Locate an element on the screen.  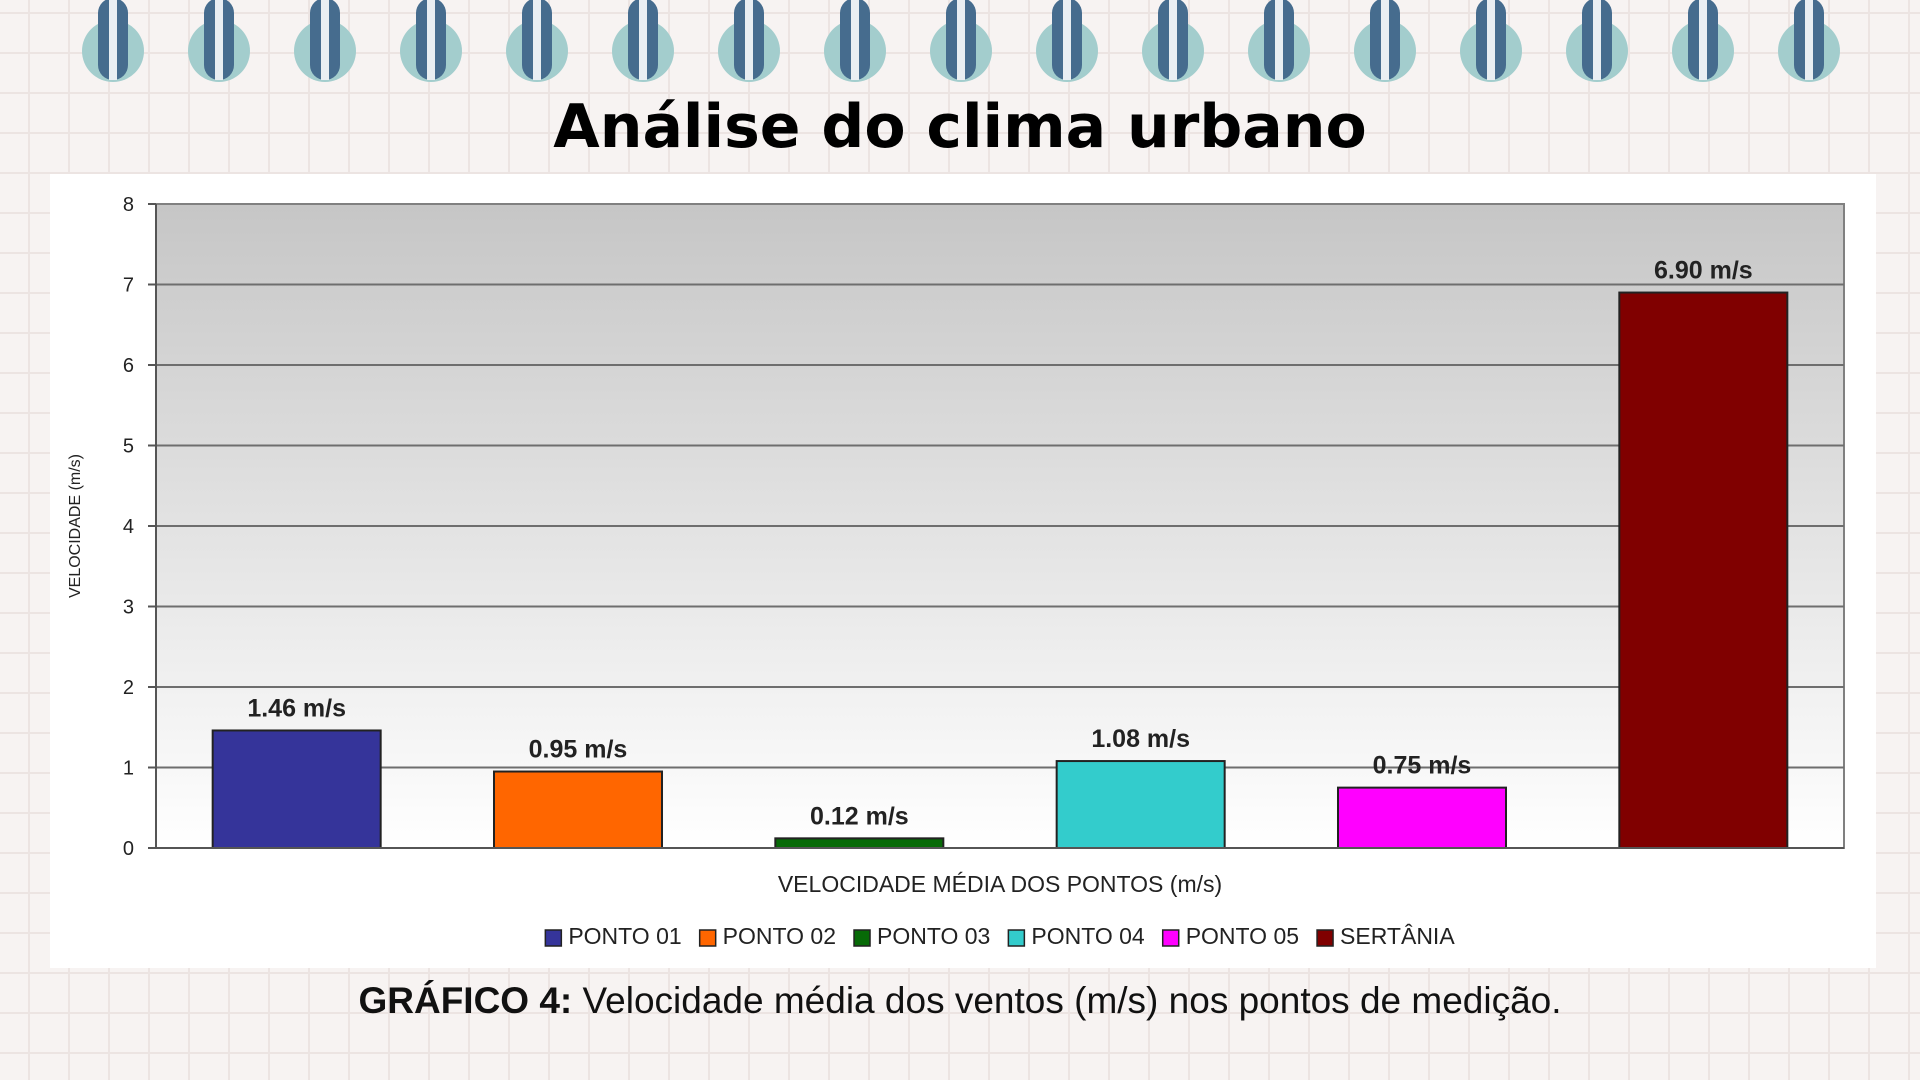
y-tick-label: 0 is located at coordinates (128, 849).